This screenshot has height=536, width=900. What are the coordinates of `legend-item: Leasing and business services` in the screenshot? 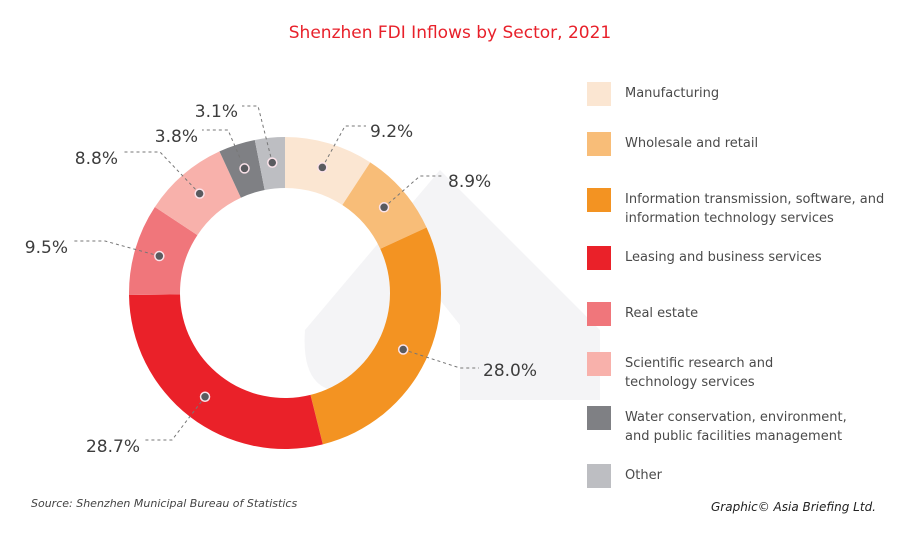 It's located at (737, 258).